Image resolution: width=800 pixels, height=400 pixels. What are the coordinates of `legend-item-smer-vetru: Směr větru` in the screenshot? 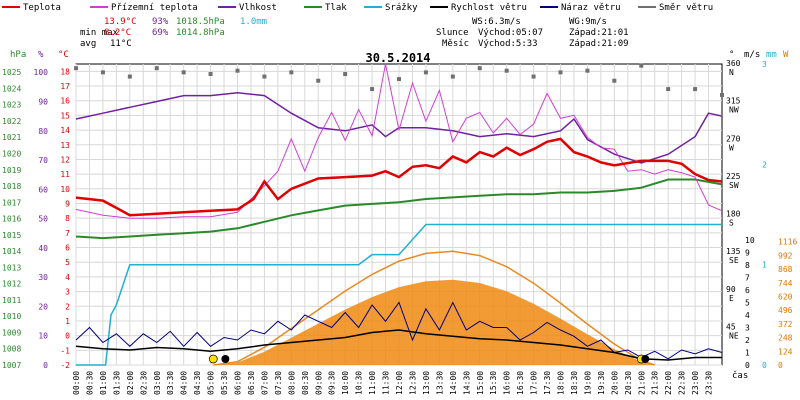 It's located at (675, 8).